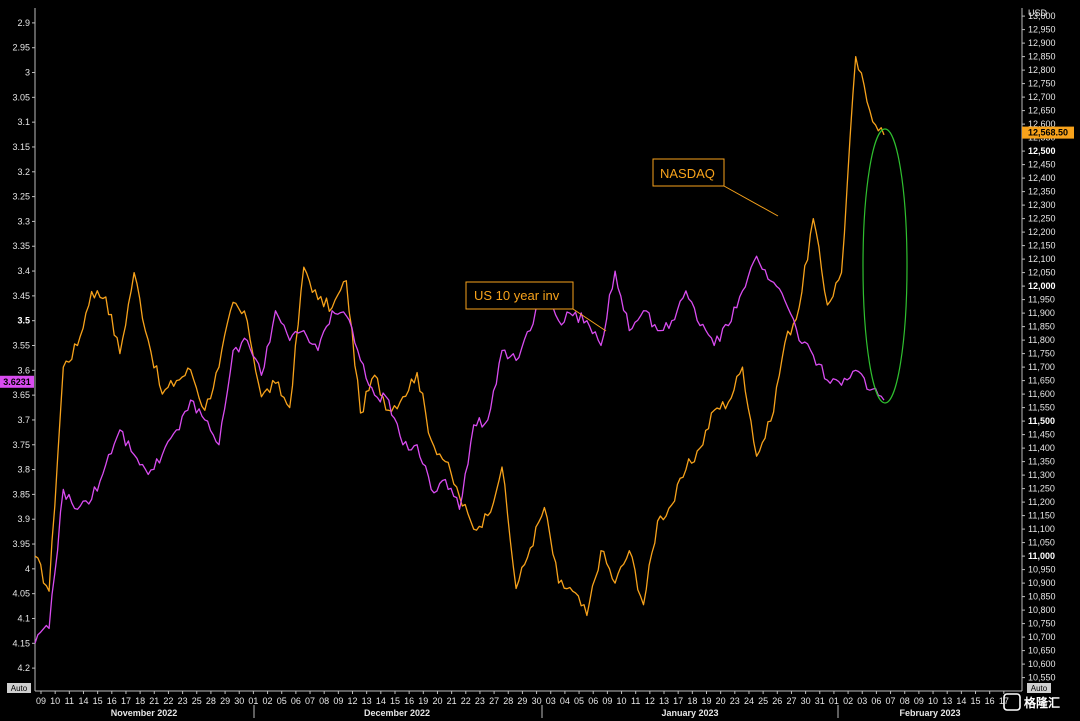 The image size is (1080, 721). What do you see at coordinates (1042, 151) in the screenshot?
I see `right-tick-label: 12,500` at bounding box center [1042, 151].